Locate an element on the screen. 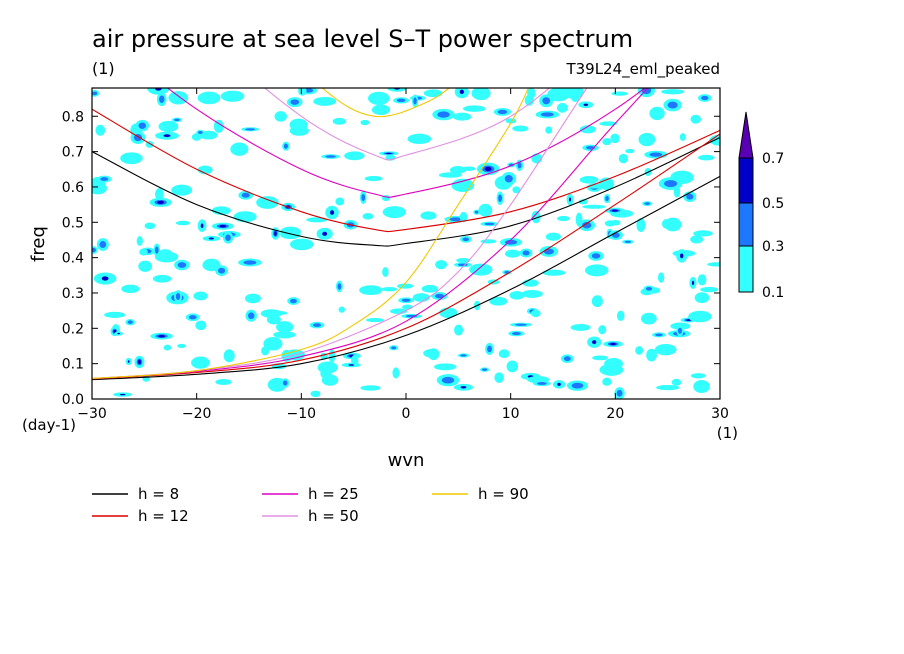 The width and height of the screenshot is (904, 654). y-tick-label: 0.4 is located at coordinates (73, 259).